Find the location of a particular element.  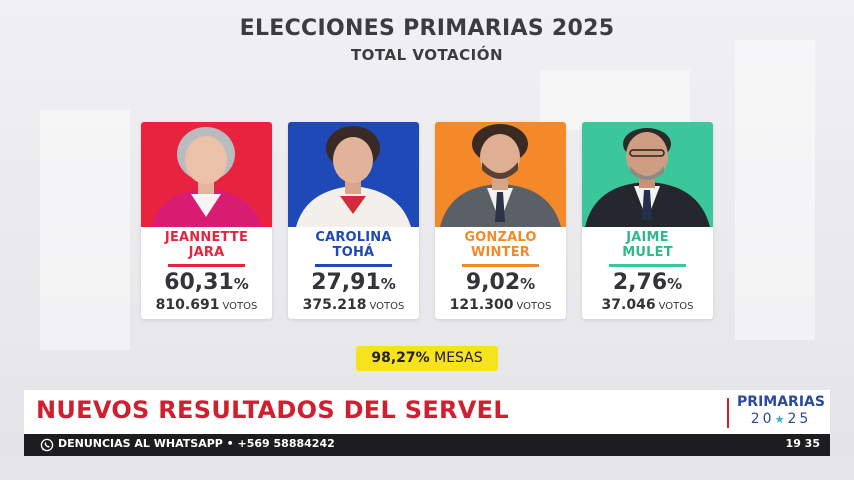

candidate-percentage: 27,91% is located at coordinates (353, 282).